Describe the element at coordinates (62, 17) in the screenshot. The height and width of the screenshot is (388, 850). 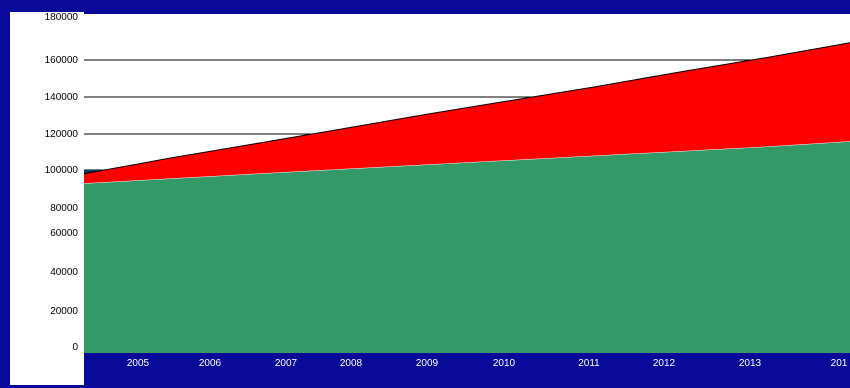
I see `y-tick-label: 180000` at that location.